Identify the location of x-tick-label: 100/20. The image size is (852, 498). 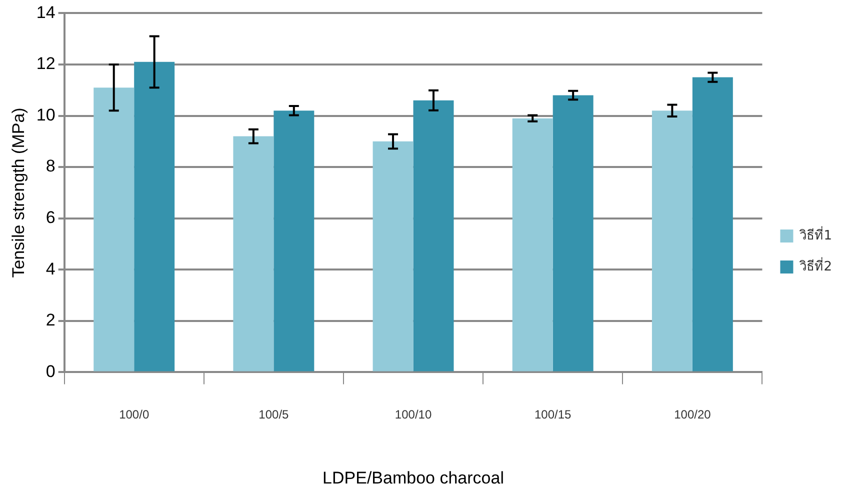
(693, 415).